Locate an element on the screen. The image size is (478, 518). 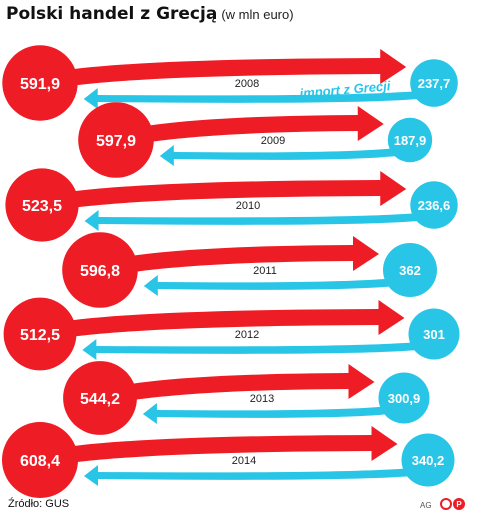
export-value-label: 591,9 is located at coordinates (40, 84).